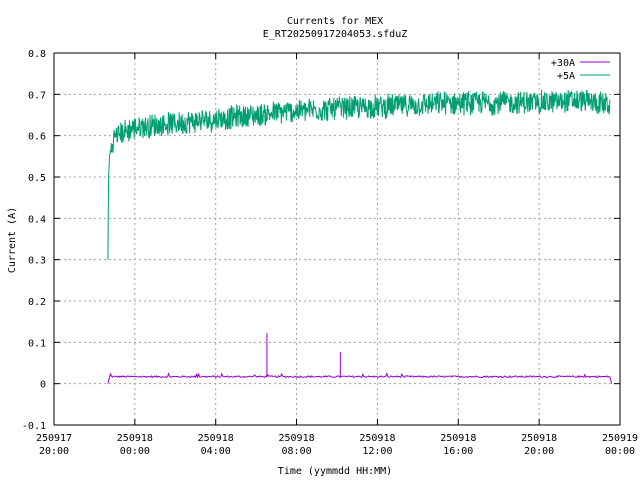 The image size is (640, 480). What do you see at coordinates (37, 343) in the screenshot?
I see `y-tick-label: 0.1` at bounding box center [37, 343].